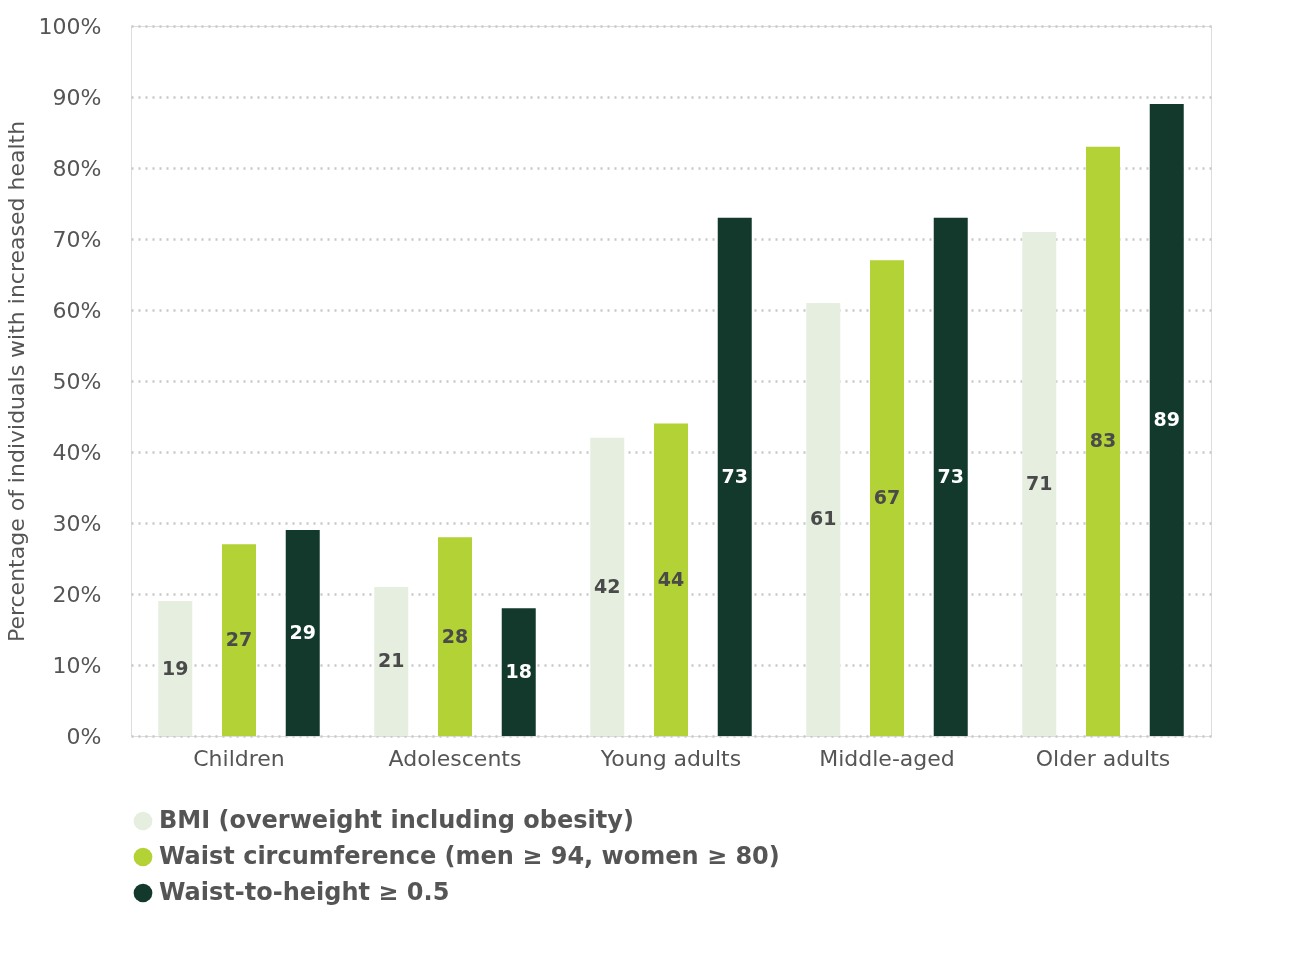 The image size is (1302, 971). What do you see at coordinates (887, 758) in the screenshot?
I see `x-tick-label: Middle-aged` at bounding box center [887, 758].